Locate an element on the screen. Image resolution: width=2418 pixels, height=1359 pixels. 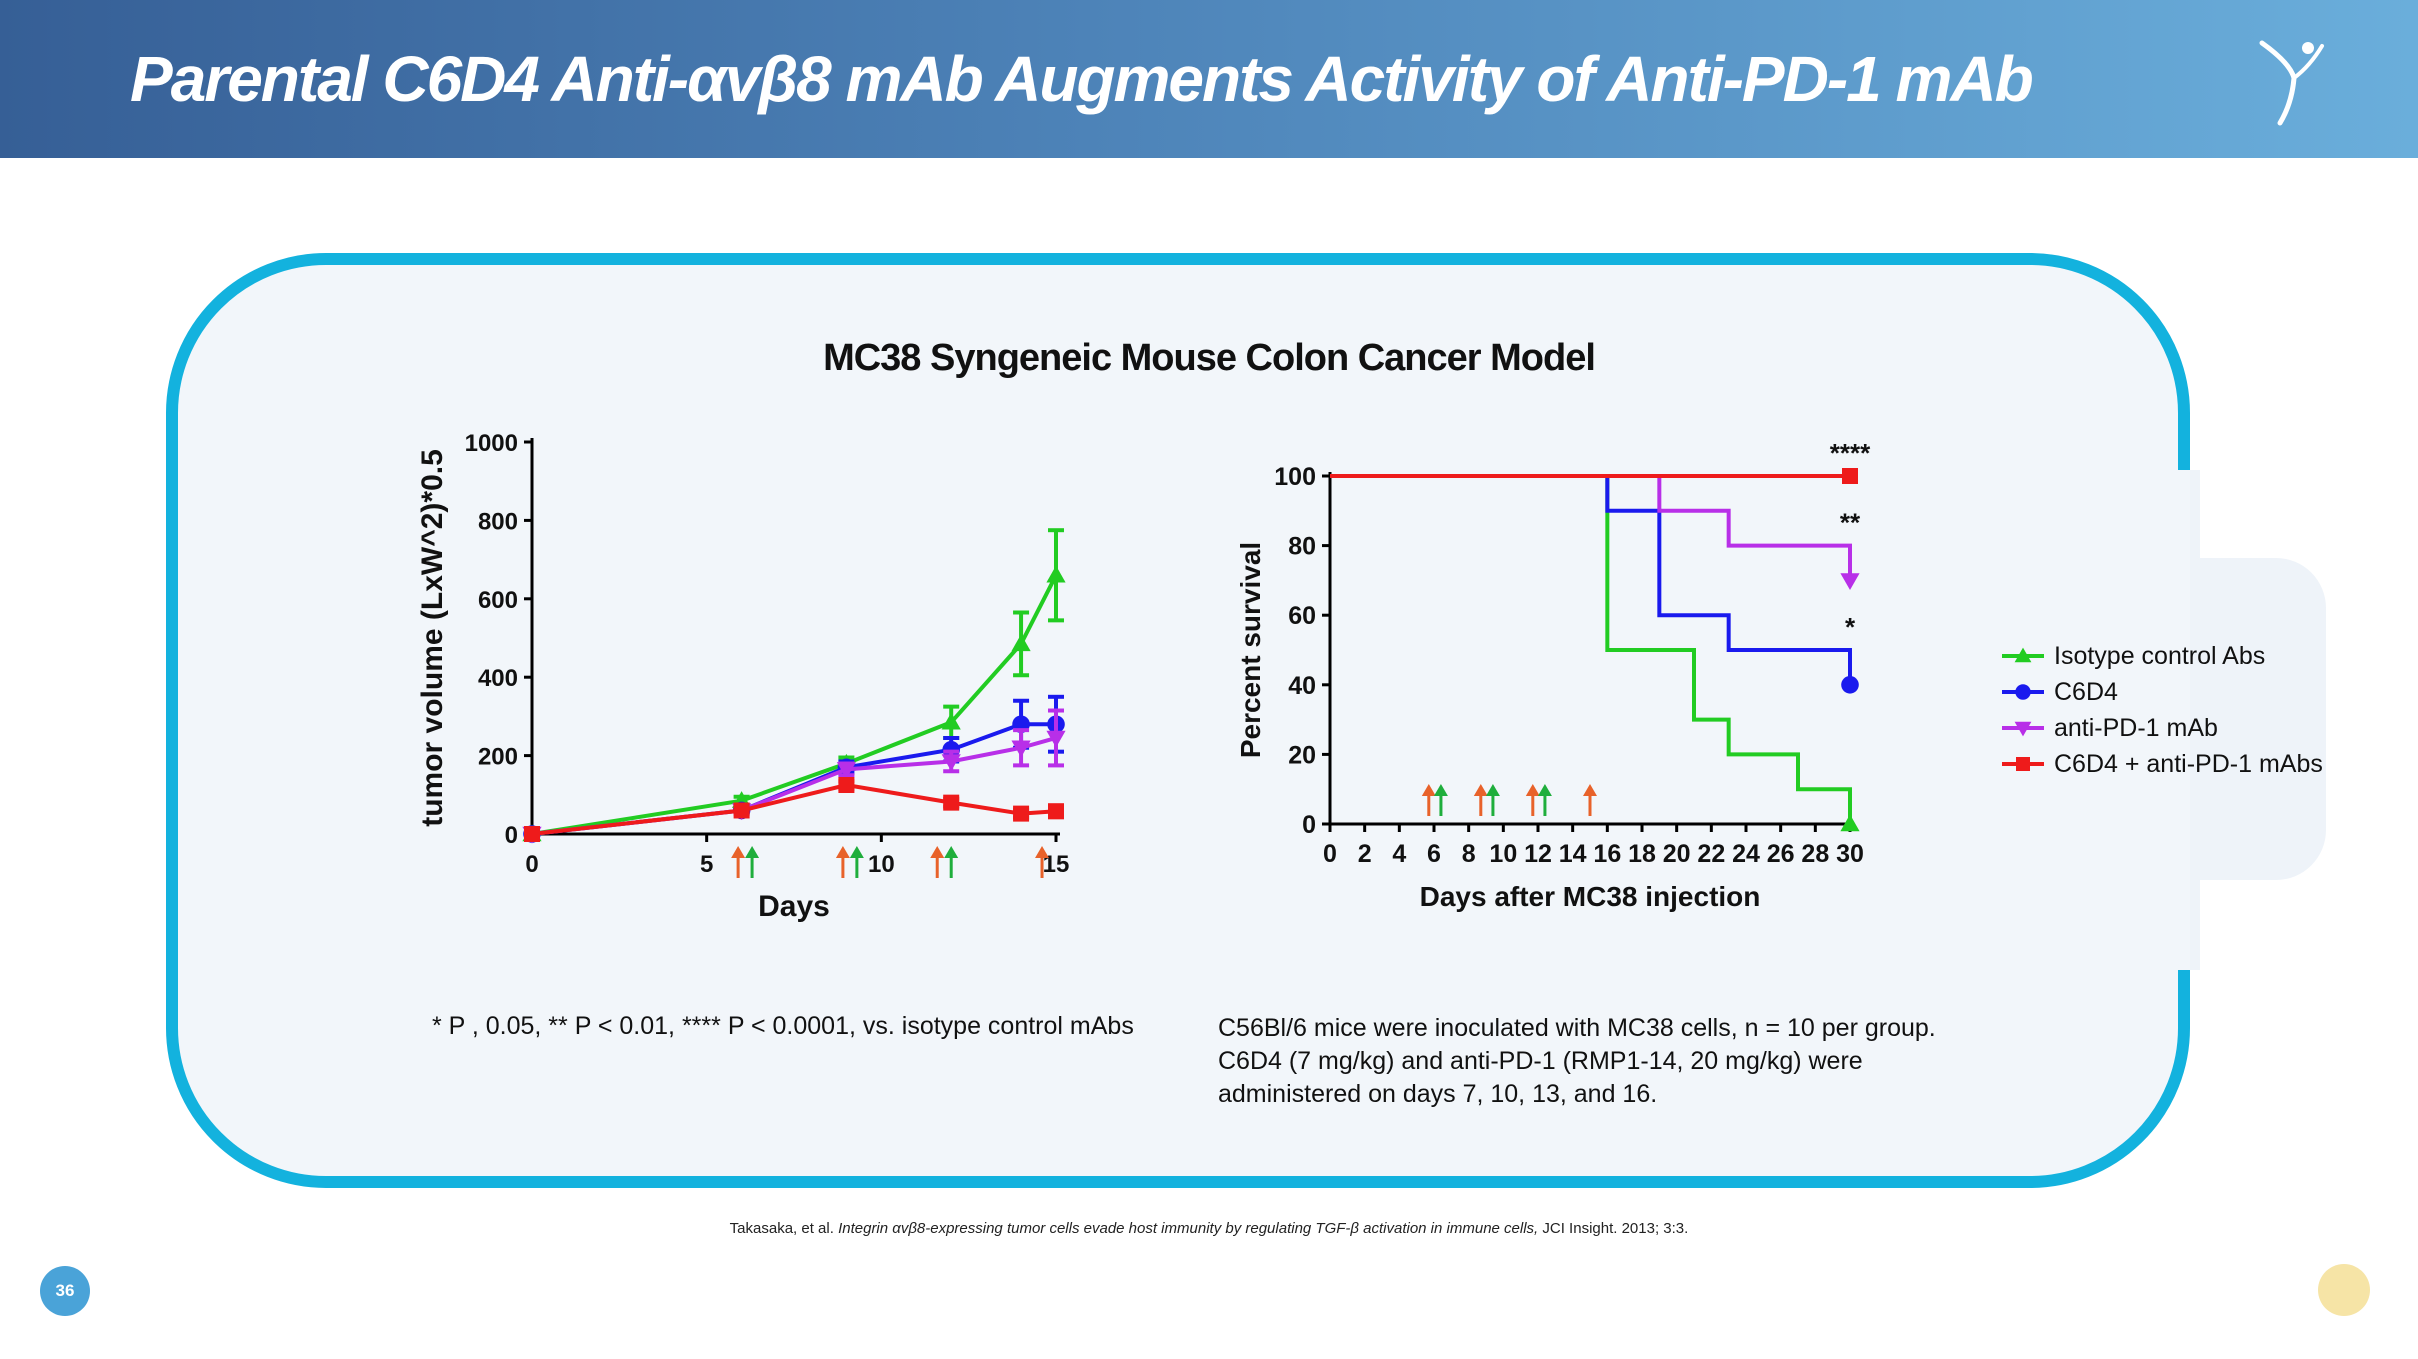
x-tick-label: 14 is located at coordinates (1573, 854).